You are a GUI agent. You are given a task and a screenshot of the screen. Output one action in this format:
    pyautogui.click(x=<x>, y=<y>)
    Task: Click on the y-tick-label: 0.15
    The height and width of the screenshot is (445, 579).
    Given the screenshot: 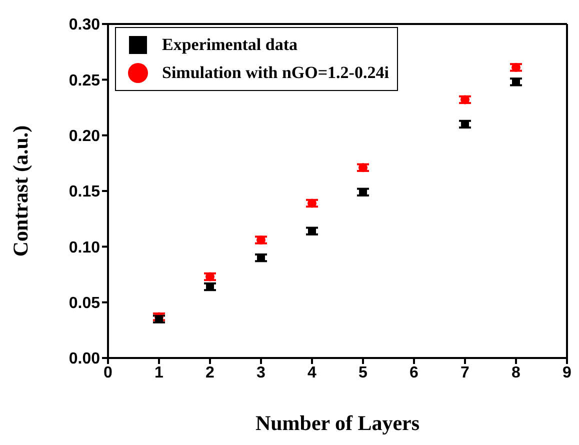 What is the action you would take?
    pyautogui.click(x=84, y=192)
    